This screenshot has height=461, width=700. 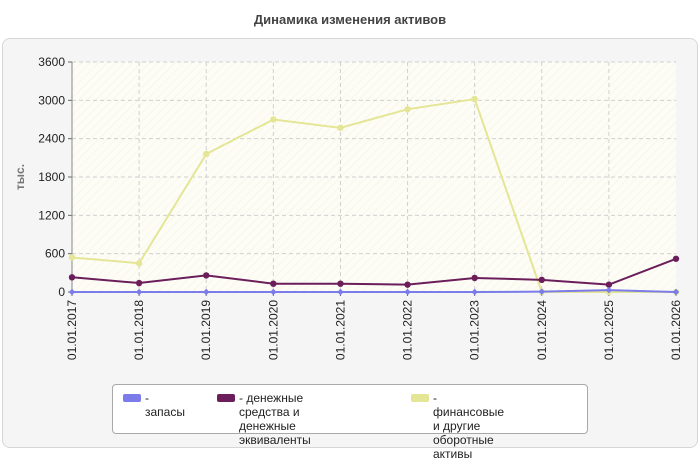 I want to click on y-tick-label: 2400, so click(x=51, y=139).